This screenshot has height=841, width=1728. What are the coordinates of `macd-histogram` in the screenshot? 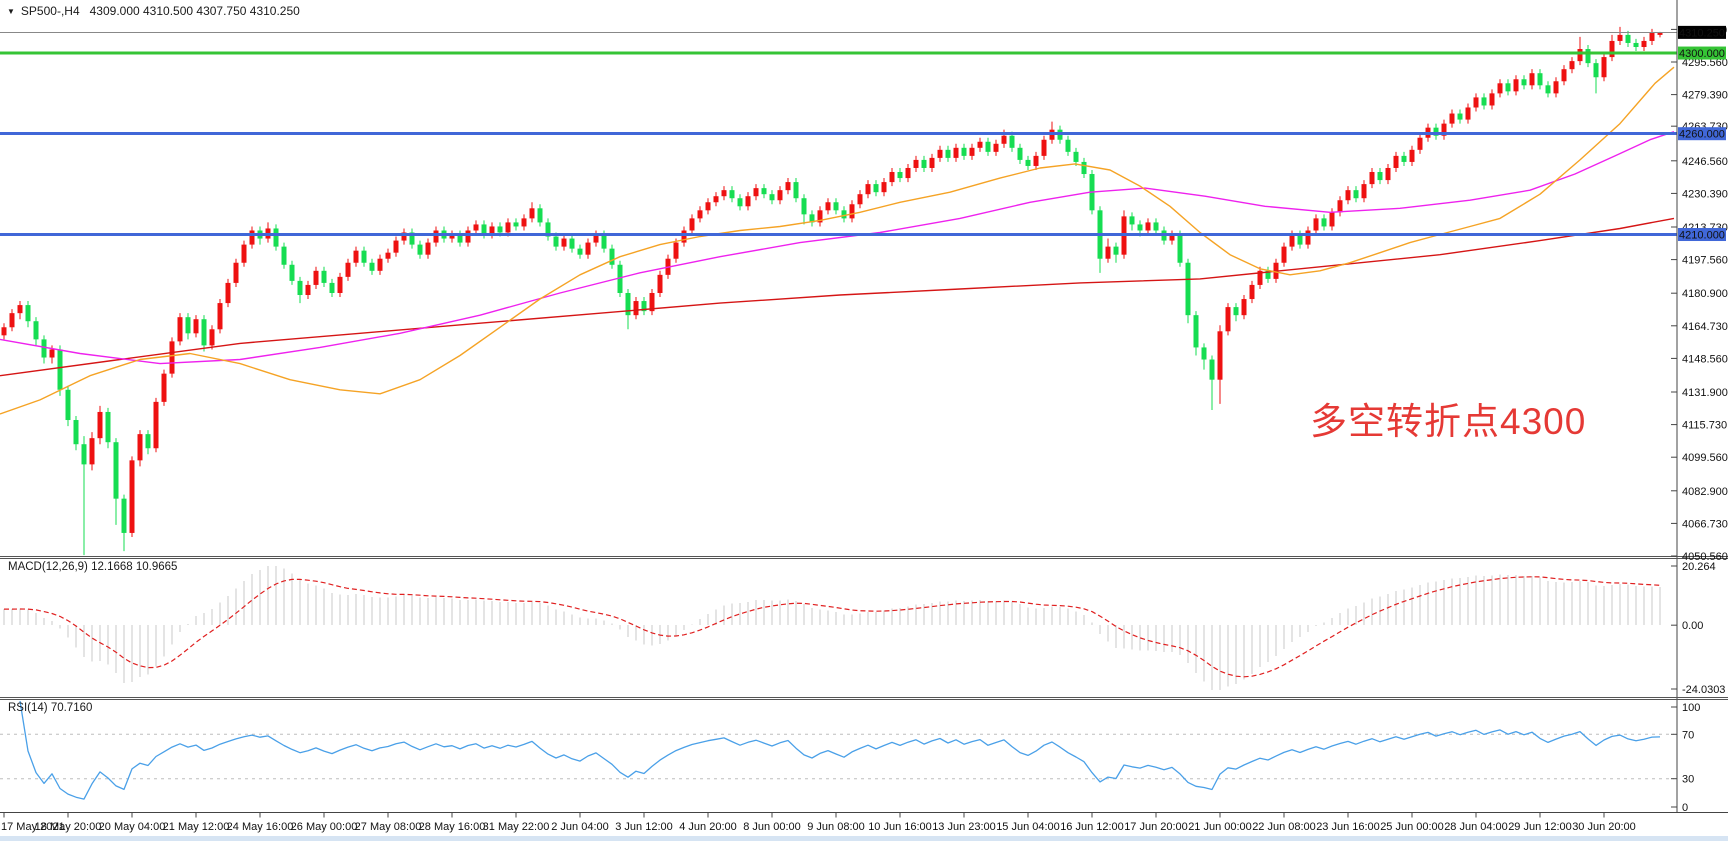 It's located at (832, 628).